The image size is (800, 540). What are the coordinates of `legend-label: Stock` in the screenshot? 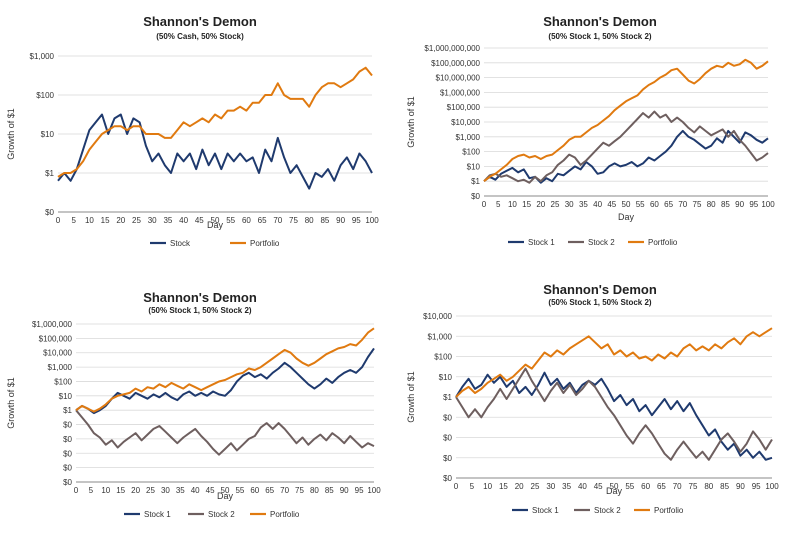 It's located at (180, 243).